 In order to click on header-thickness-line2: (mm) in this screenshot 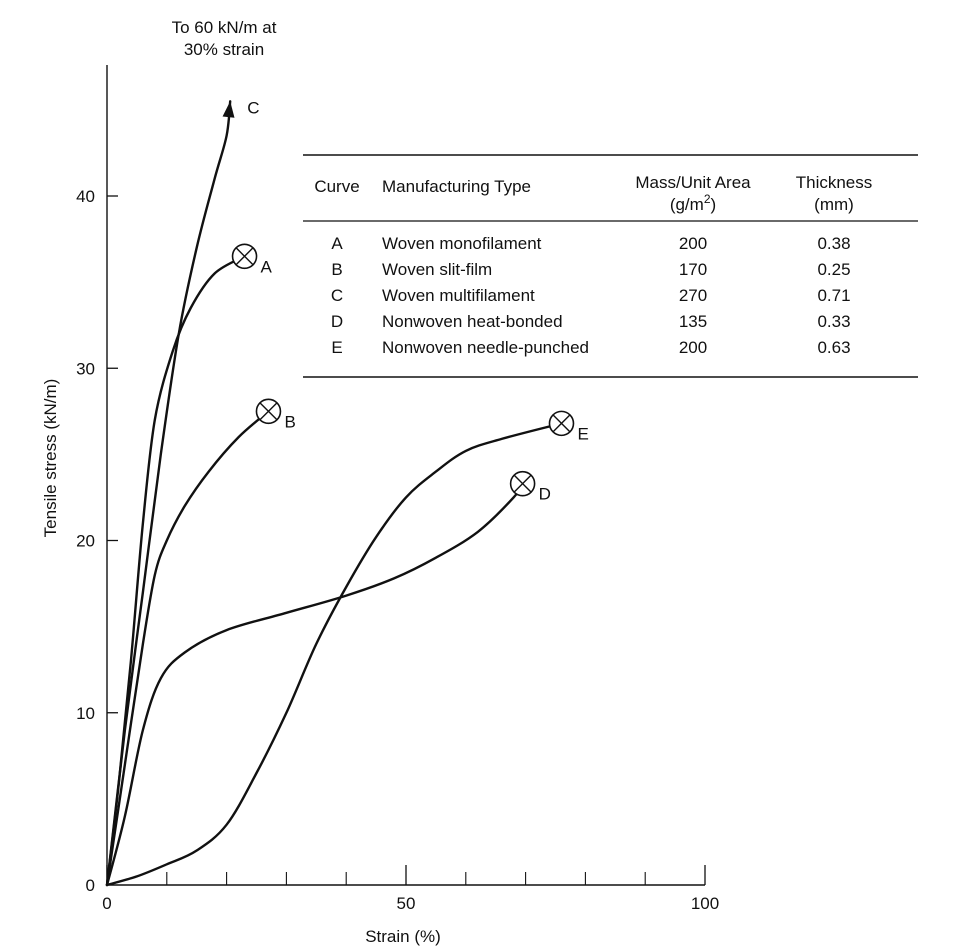, I will do `click(834, 204)`.